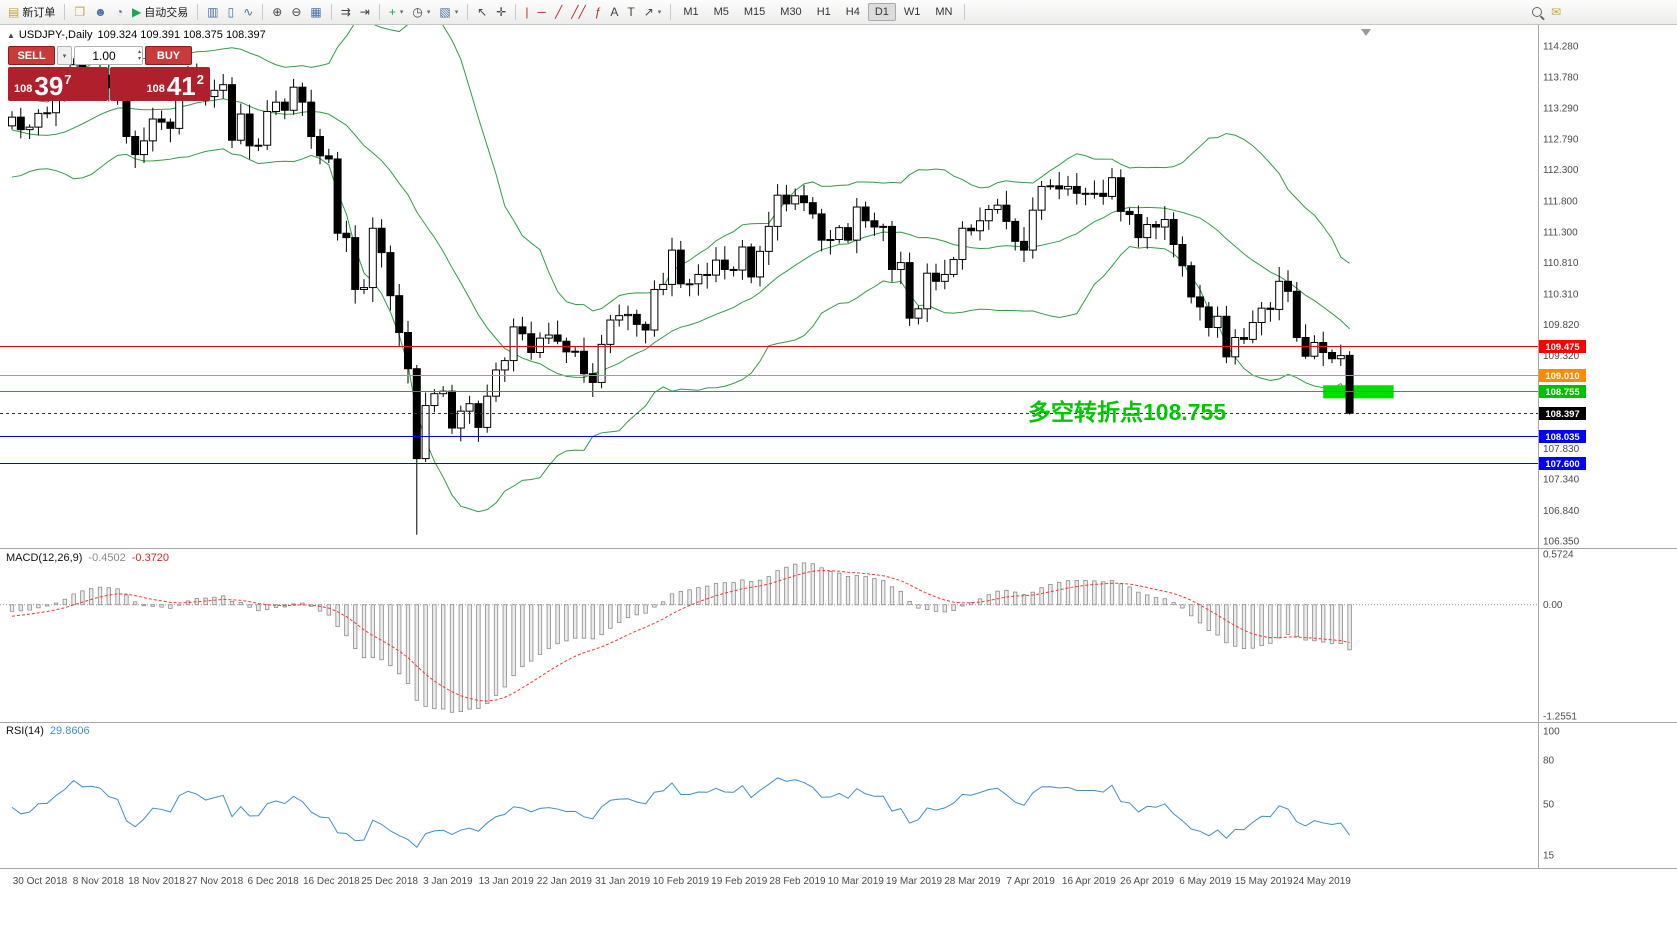  Describe the element at coordinates (23, 89) in the screenshot. I see `sell-price-prefix: 108` at that location.